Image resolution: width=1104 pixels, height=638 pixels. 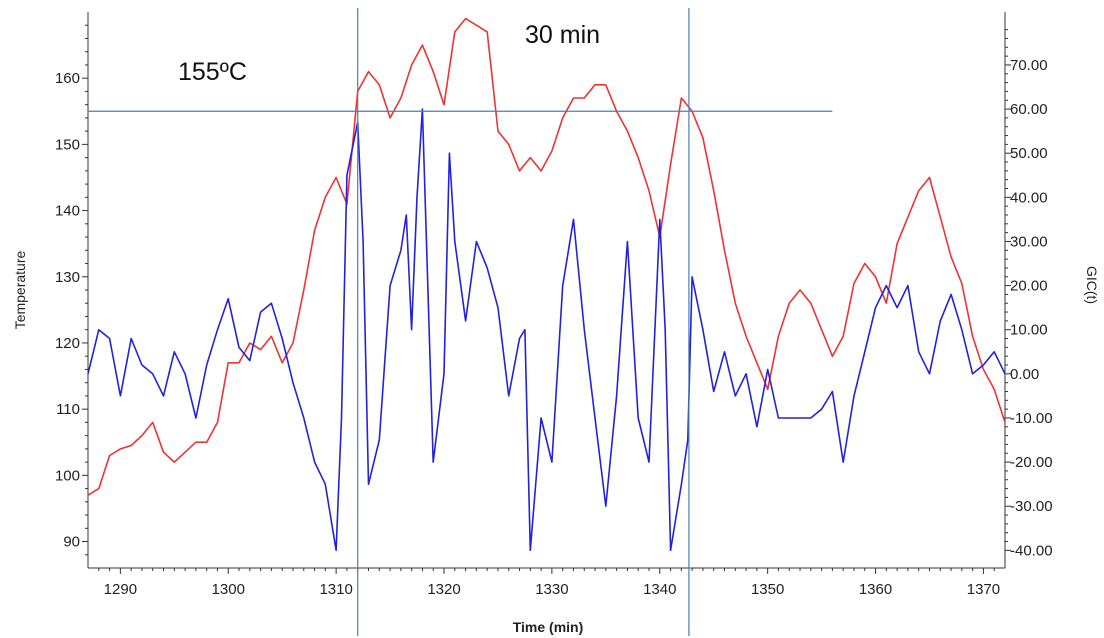 I want to click on y-left-tick-label: 160, so click(x=67, y=78).